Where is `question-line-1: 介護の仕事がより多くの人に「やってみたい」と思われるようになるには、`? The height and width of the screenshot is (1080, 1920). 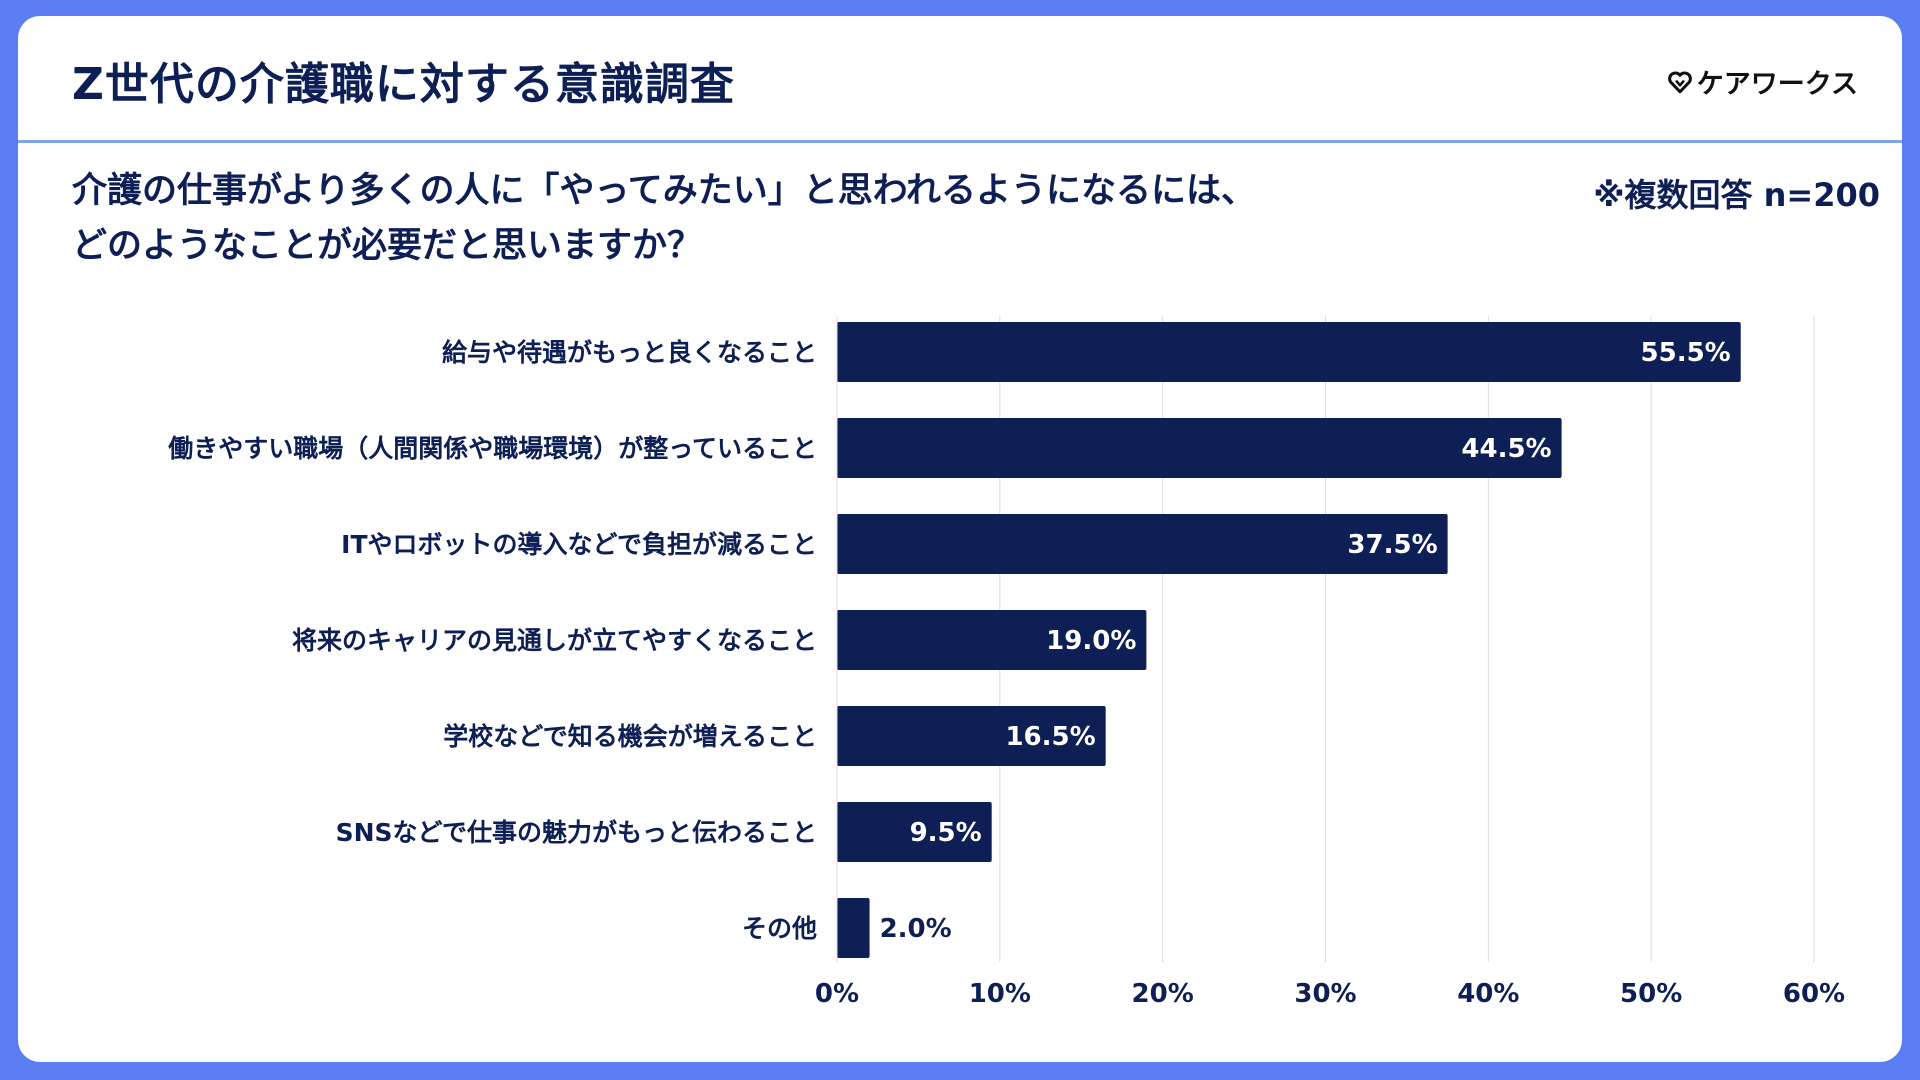
question-line-1: 介護の仕事がより多くの人に「やってみたい」と思われるようになるには、 is located at coordinates (664, 191).